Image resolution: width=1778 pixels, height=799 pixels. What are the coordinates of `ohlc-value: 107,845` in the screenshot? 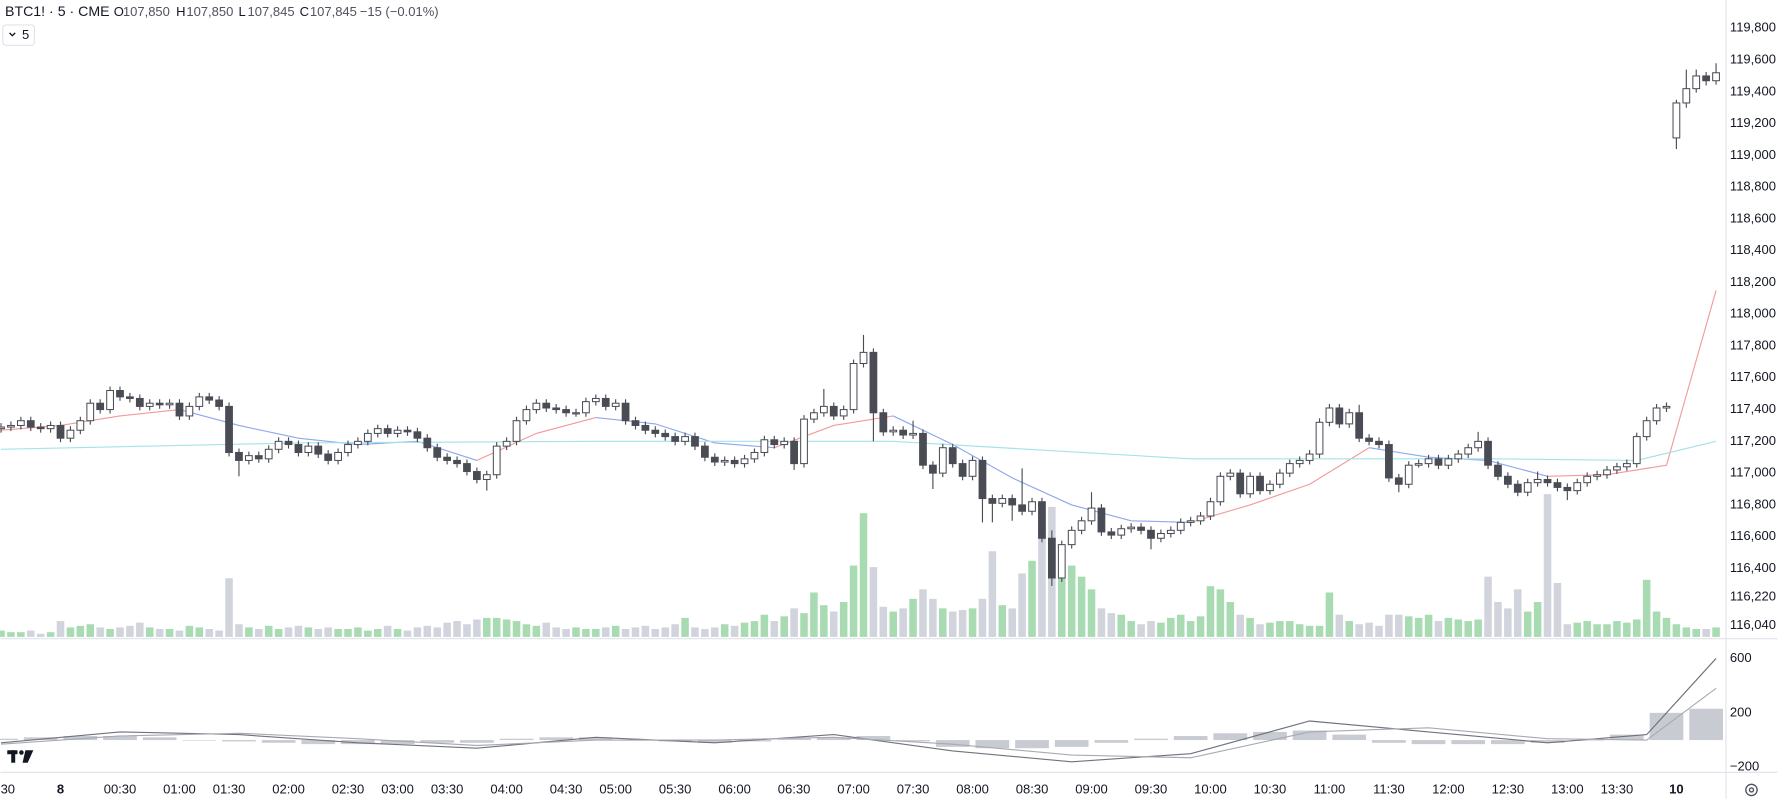 It's located at (271, 11).